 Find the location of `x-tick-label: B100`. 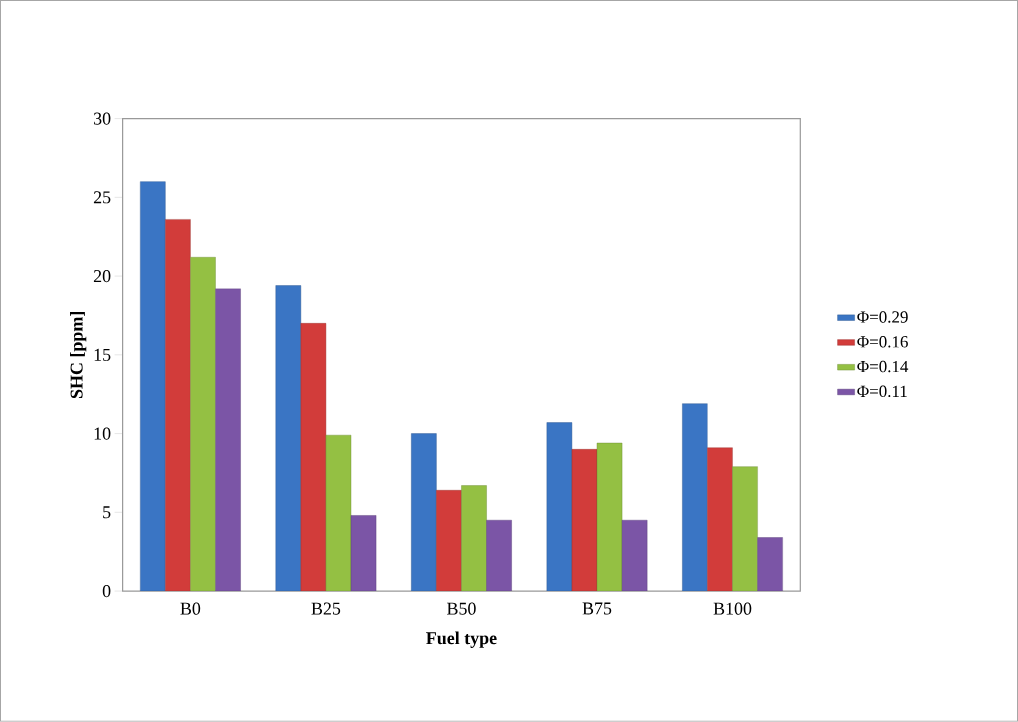

x-tick-label: B100 is located at coordinates (732, 608).